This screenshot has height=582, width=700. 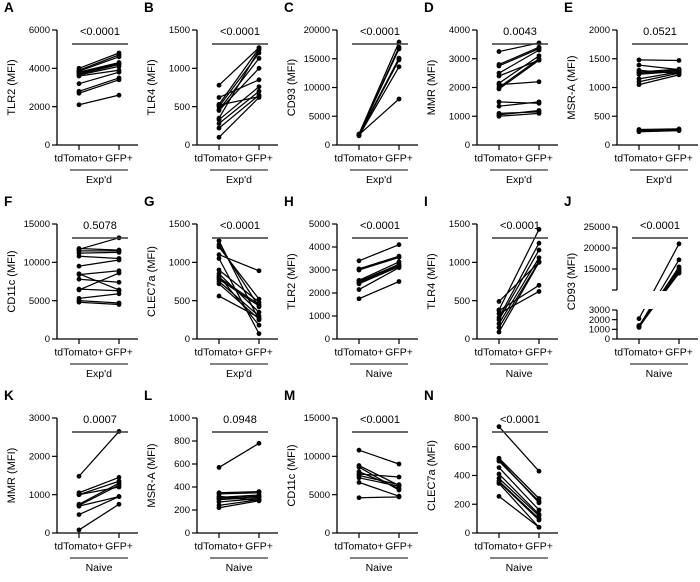 I want to click on y-axis-label: CLEC7a (MFI), so click(x=152, y=281).